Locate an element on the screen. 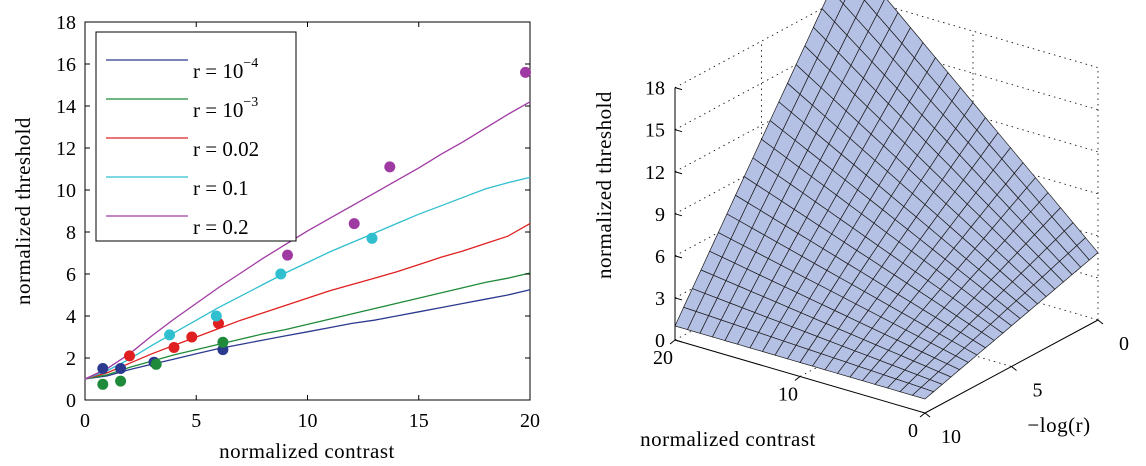 The height and width of the screenshot is (466, 1146). z-tick-label: 0 is located at coordinates (660, 341).